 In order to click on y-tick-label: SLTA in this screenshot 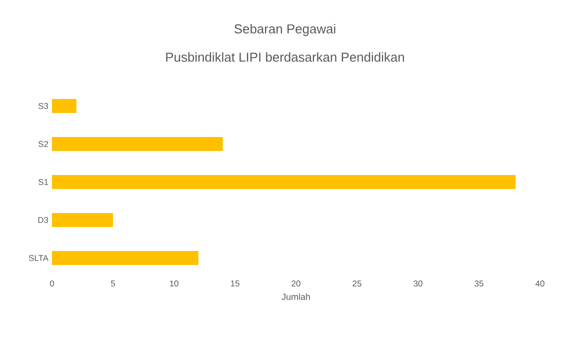, I will do `click(38, 258)`.